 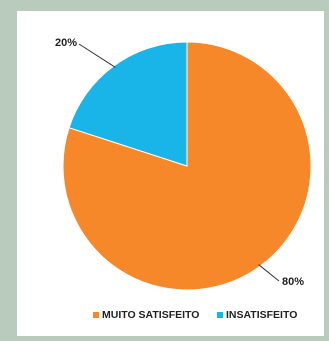 What do you see at coordinates (96, 315) in the screenshot?
I see `legend-swatch-muito-satisfeito` at bounding box center [96, 315].